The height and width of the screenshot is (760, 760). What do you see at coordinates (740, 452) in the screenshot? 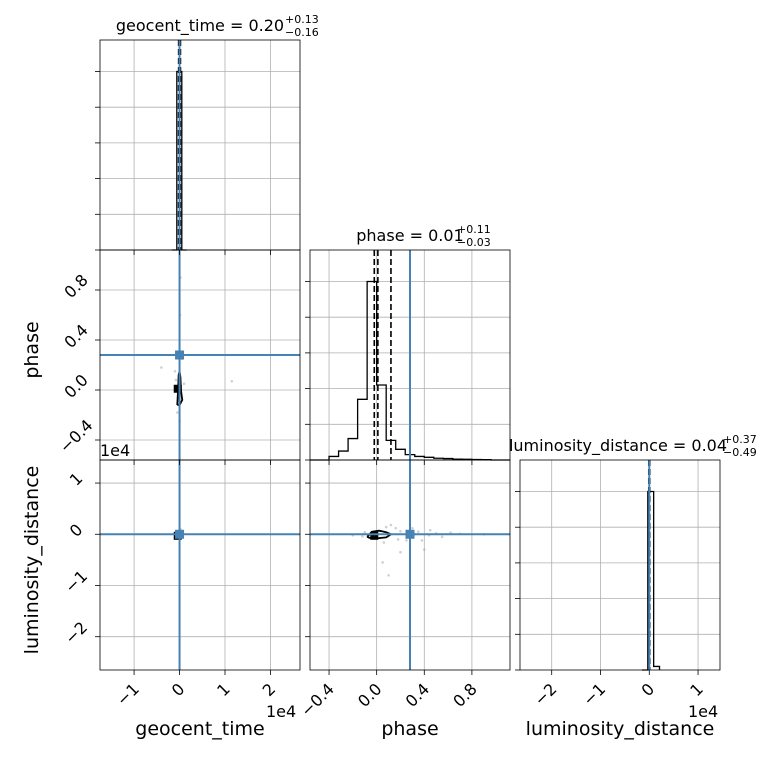
I see `title-luminosity_distance-minus: −0.49` at bounding box center [740, 452].